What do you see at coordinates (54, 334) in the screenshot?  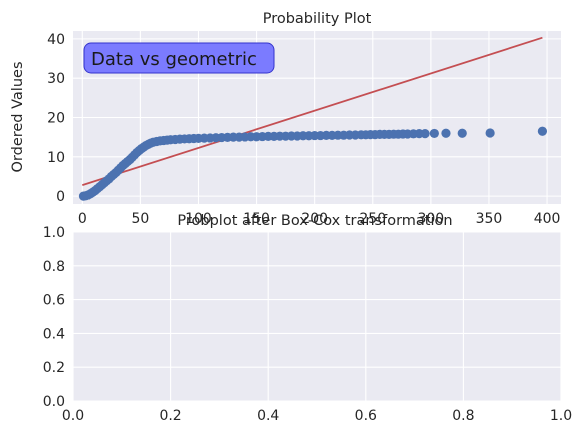 I see `boxcox-plot-ytick-label: 0.4` at bounding box center [54, 334].